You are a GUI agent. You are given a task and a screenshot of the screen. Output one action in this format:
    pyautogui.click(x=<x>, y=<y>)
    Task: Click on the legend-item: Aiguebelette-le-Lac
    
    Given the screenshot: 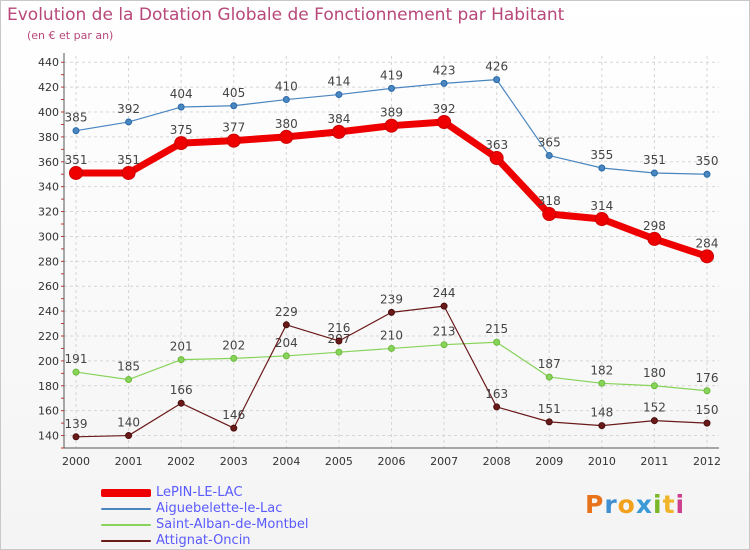 What is the action you would take?
    pyautogui.click(x=251, y=509)
    